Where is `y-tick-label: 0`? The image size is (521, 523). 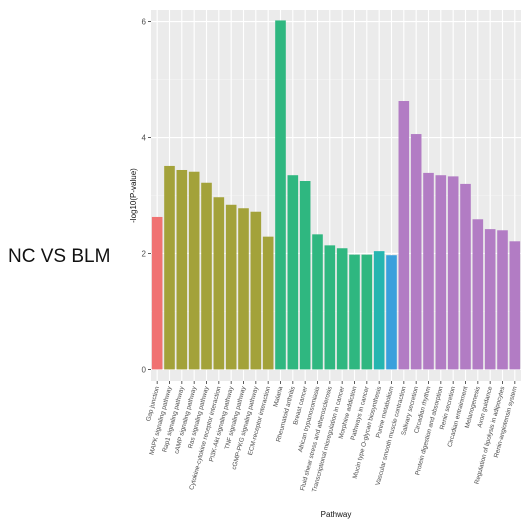 y-tick-label: 0 is located at coordinates (144, 369).